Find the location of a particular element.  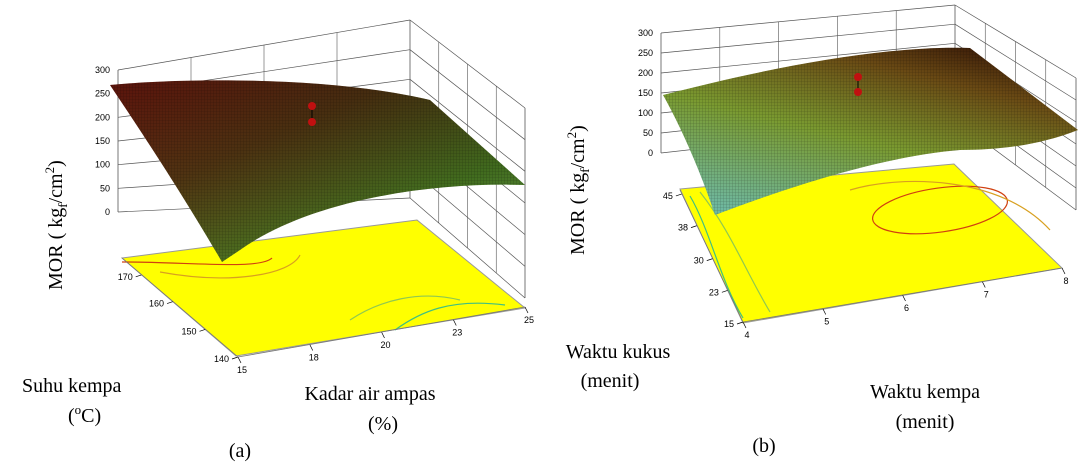

panel-a-design-points is located at coordinates (312, 114).